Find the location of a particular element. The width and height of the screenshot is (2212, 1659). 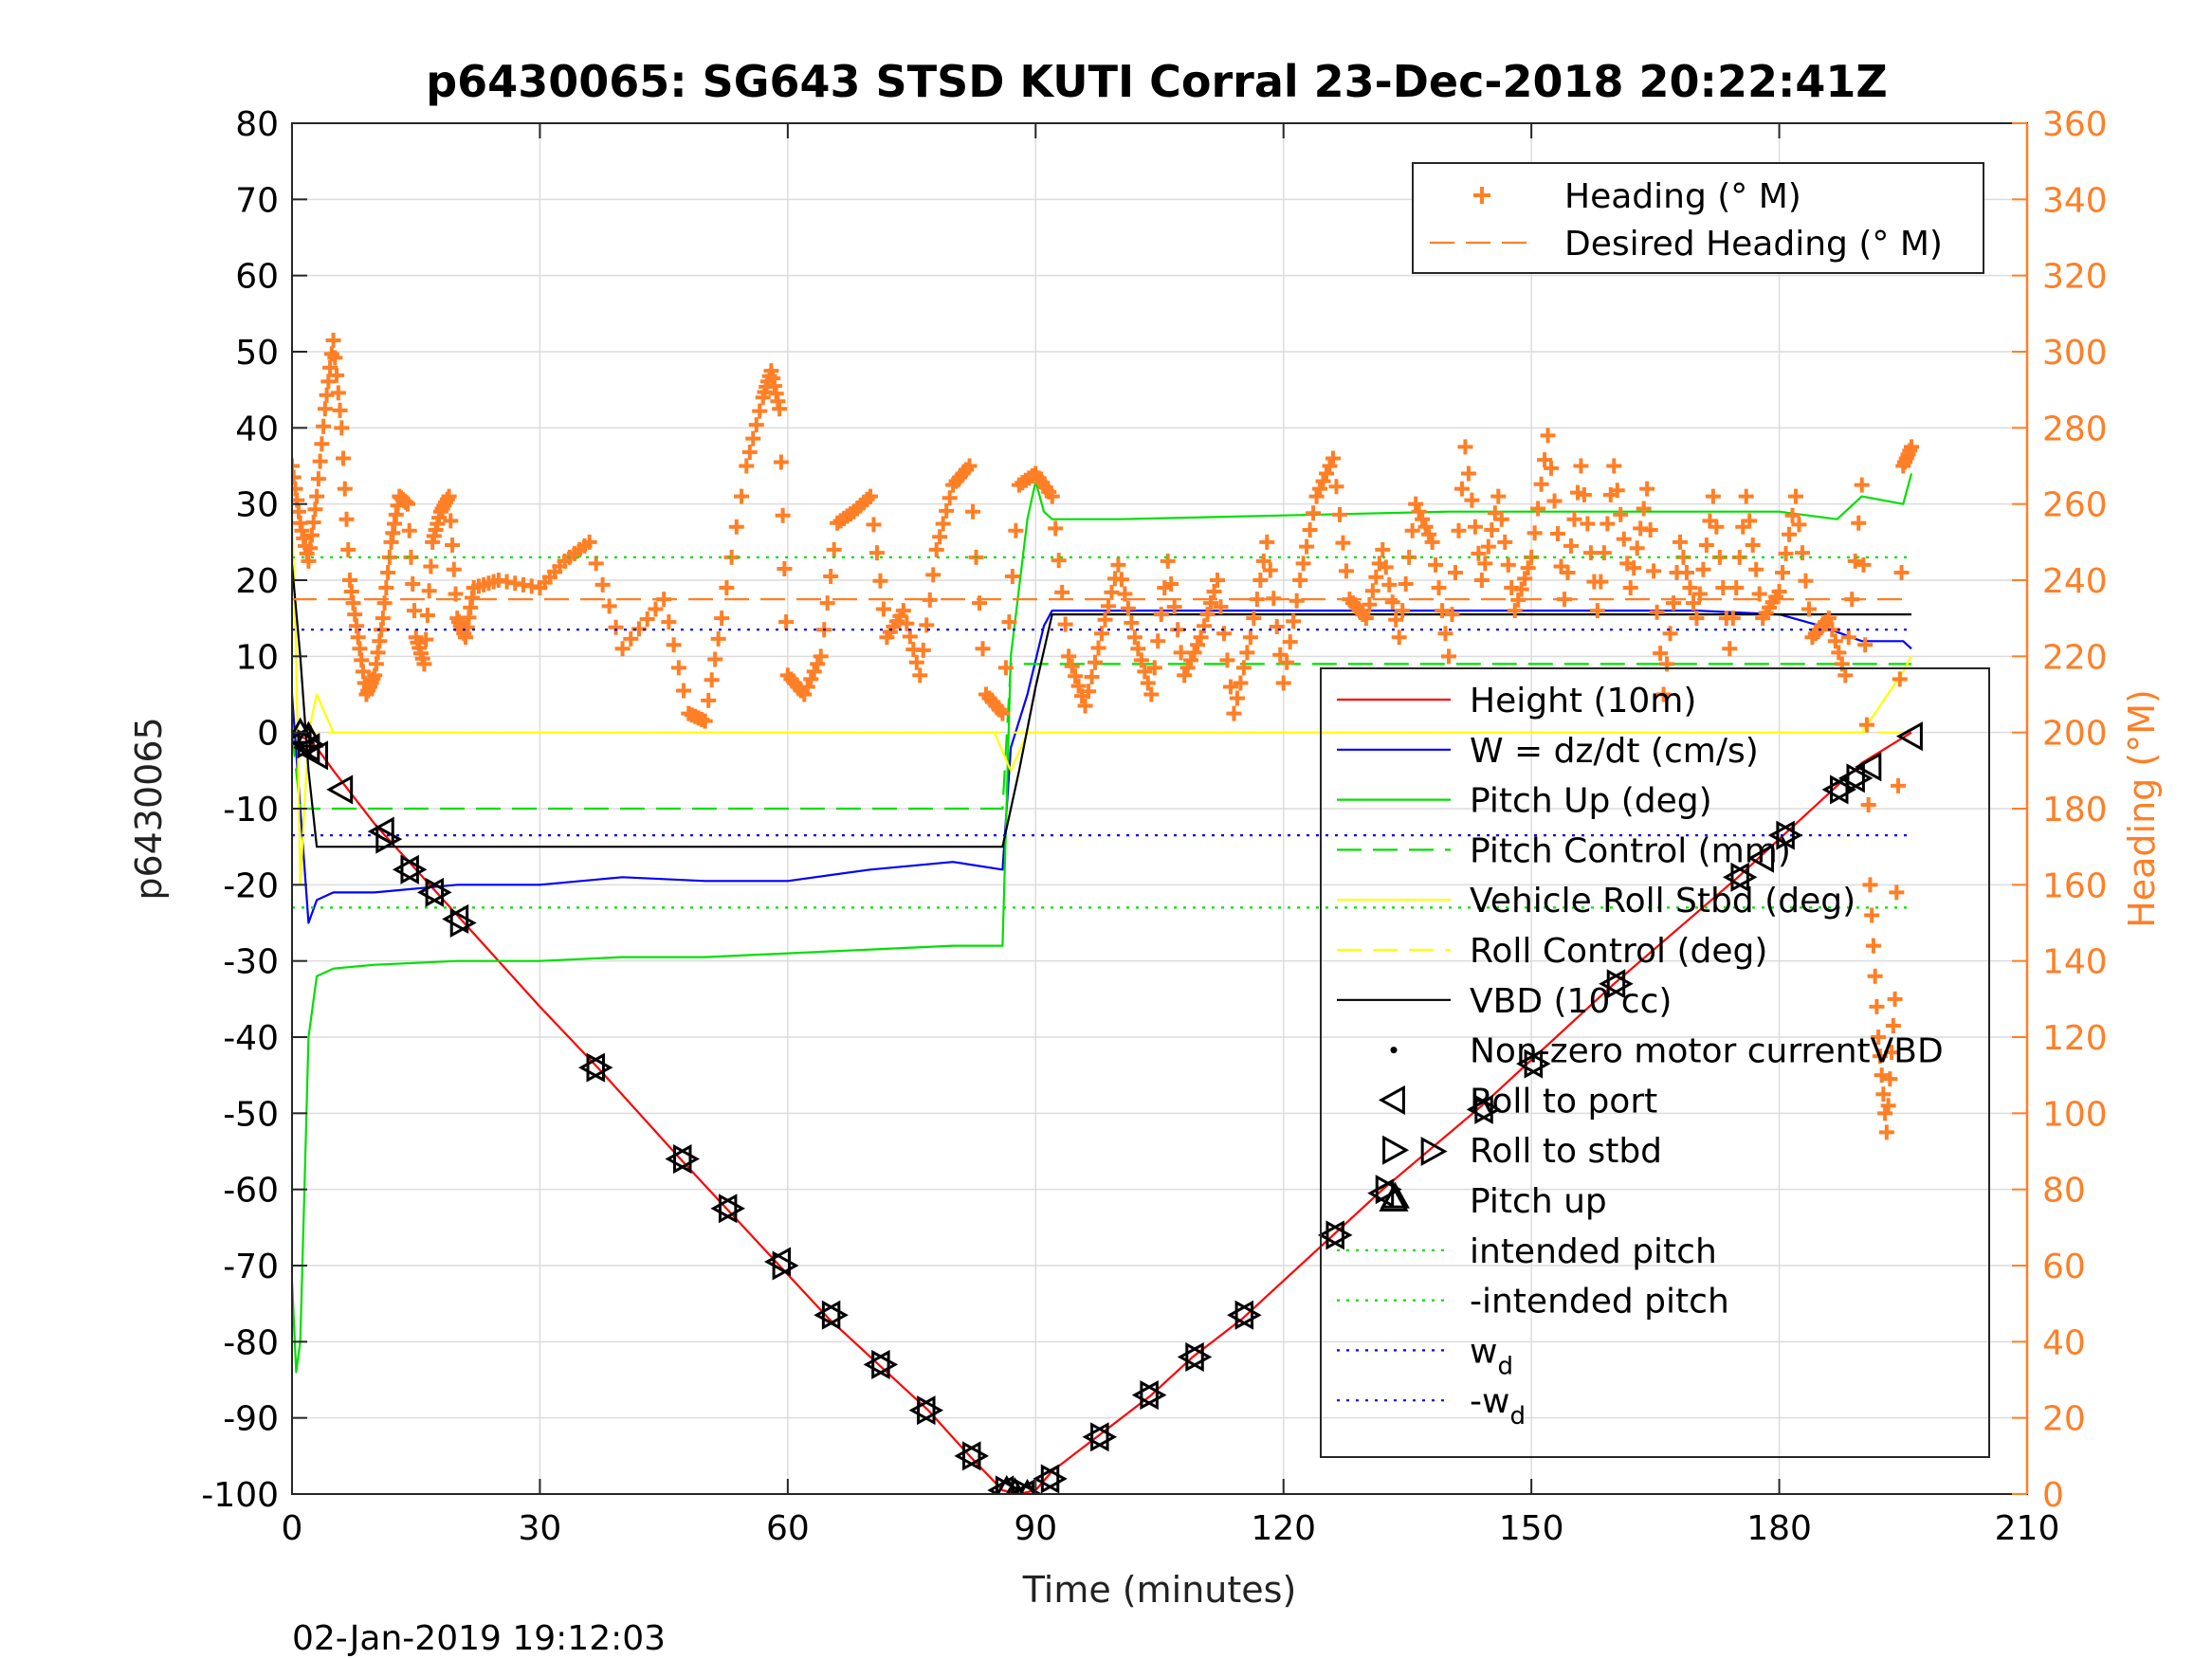

y-right-tick-label: 140 is located at coordinates (2075, 962).